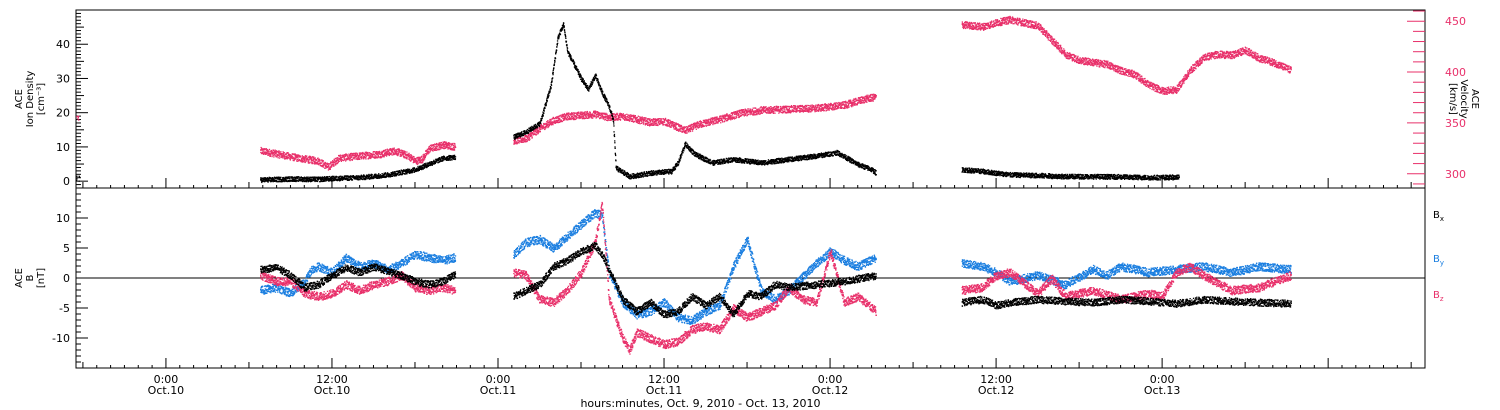 The image size is (1500, 410). I want to click on velocity-tick-label: 400, so click(1455, 72).